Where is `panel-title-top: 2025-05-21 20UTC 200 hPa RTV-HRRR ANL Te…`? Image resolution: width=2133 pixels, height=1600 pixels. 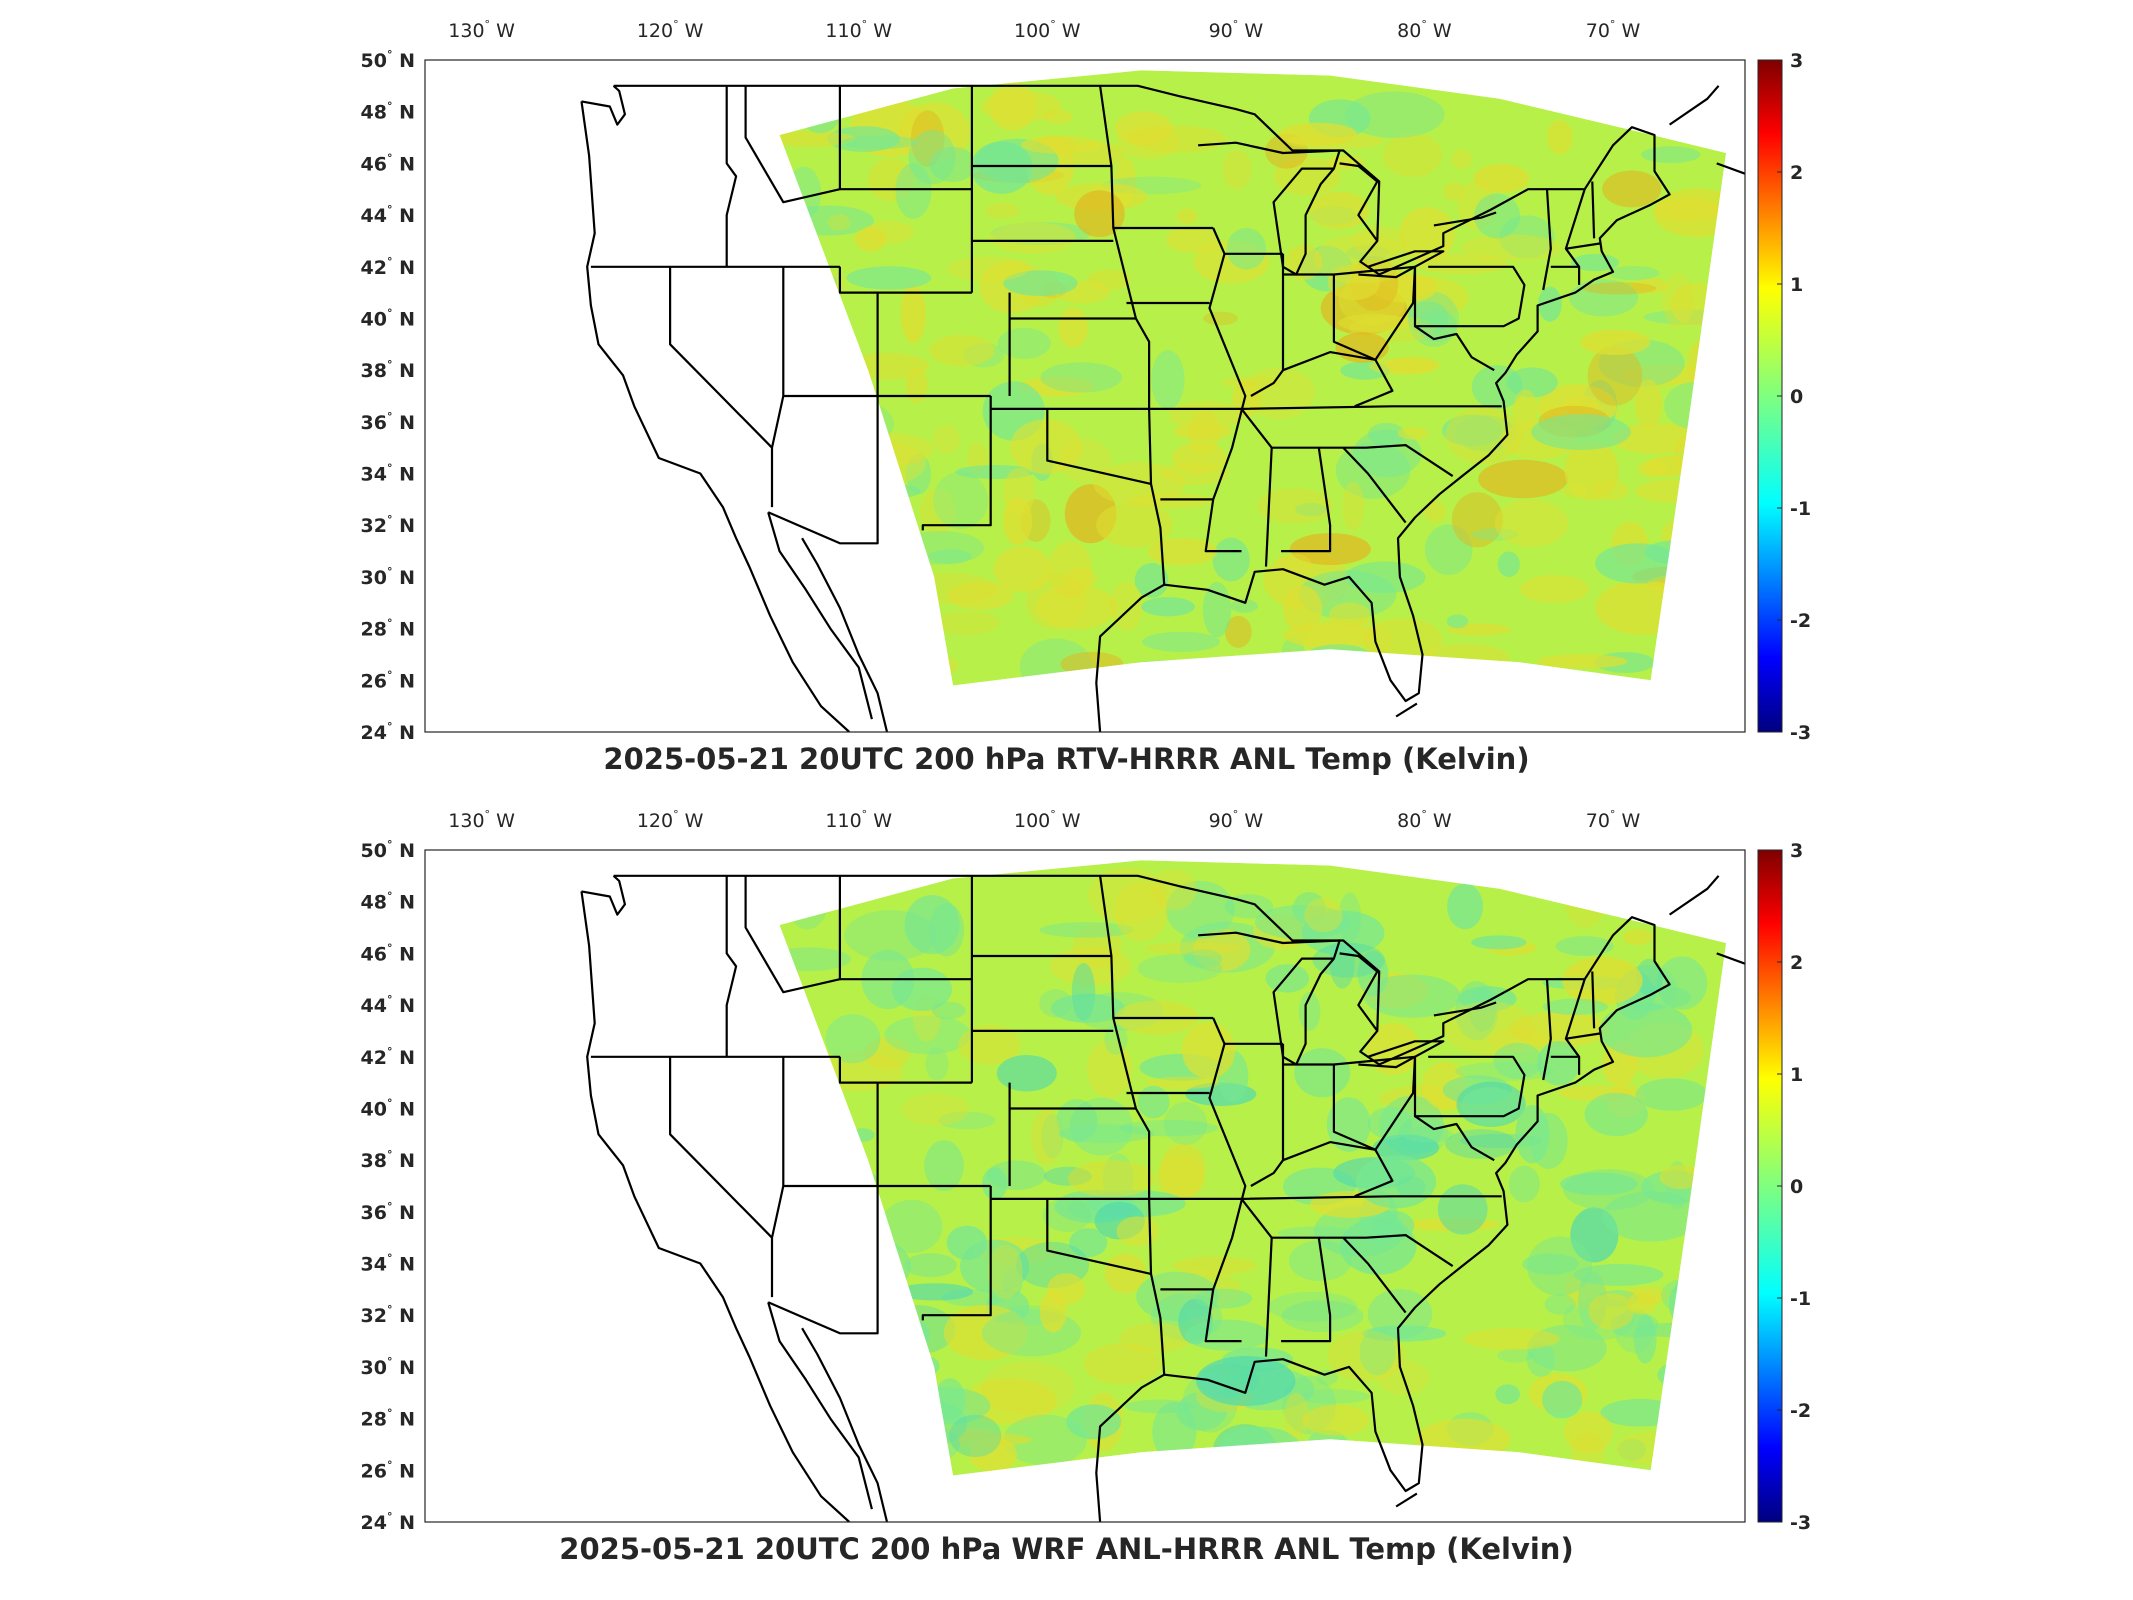
panel-title-top: 2025-05-21 20UTC 200 hPa RTV-HRRR ANL Te… is located at coordinates (1066, 759).